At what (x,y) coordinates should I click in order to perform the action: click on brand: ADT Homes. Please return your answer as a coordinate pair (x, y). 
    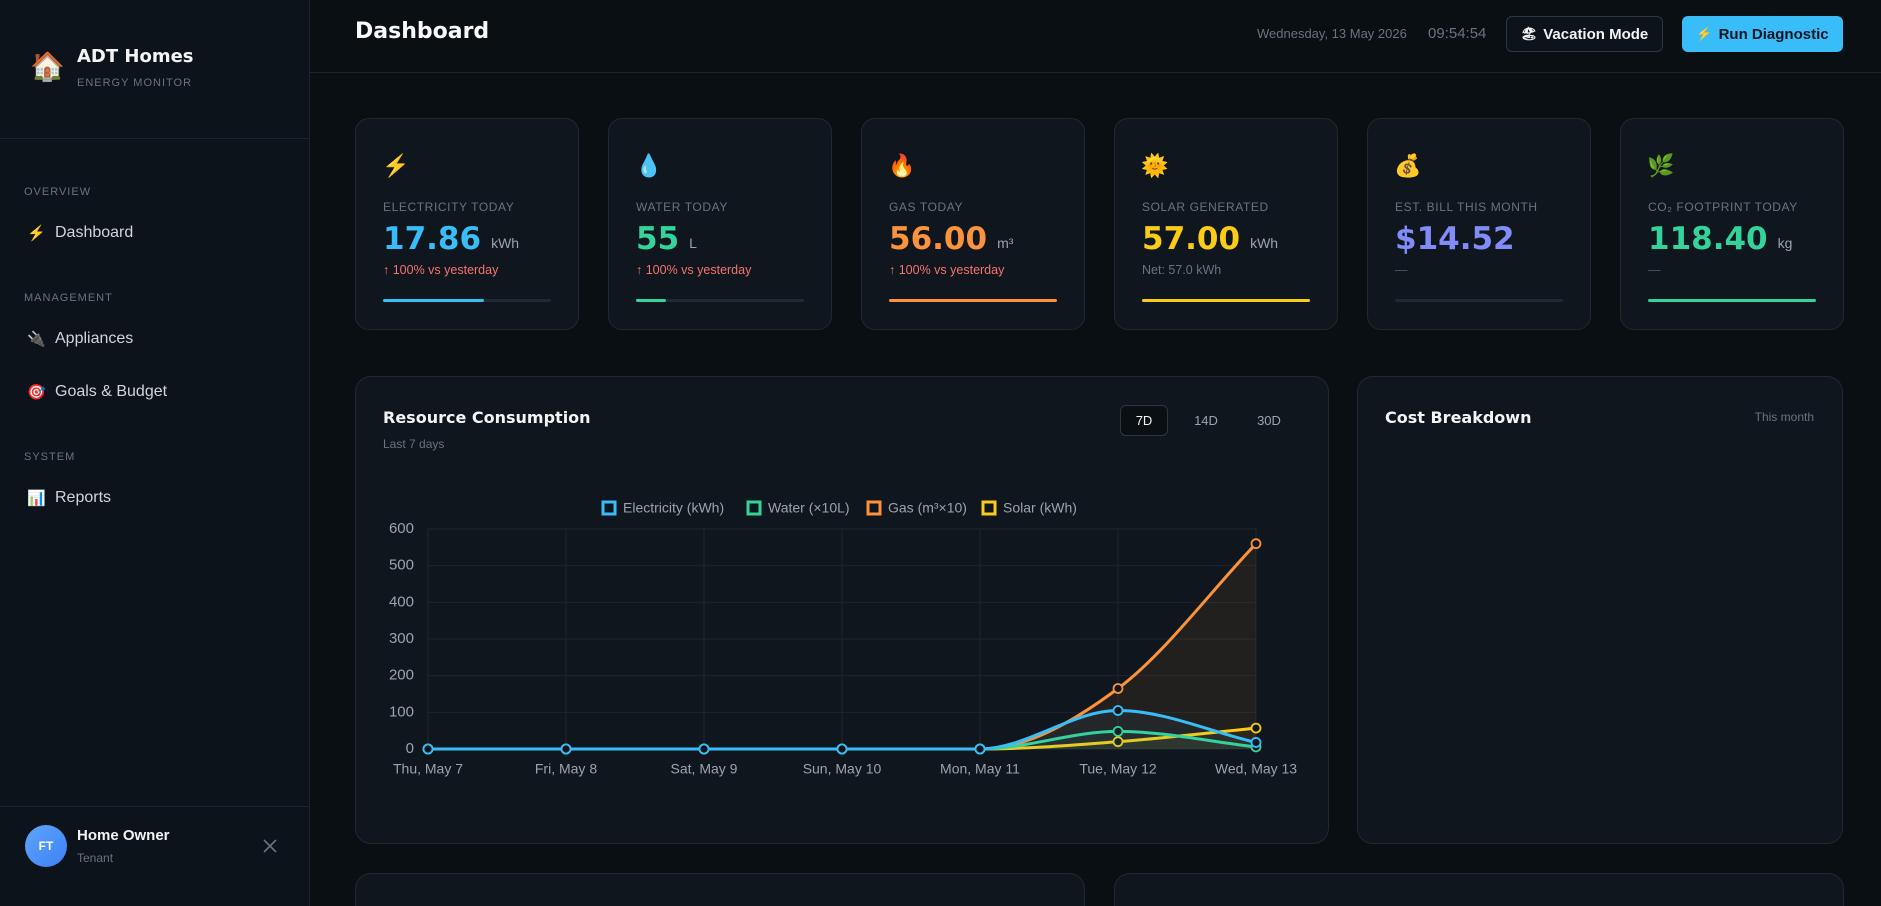
    Looking at the image, I should click on (135, 56).